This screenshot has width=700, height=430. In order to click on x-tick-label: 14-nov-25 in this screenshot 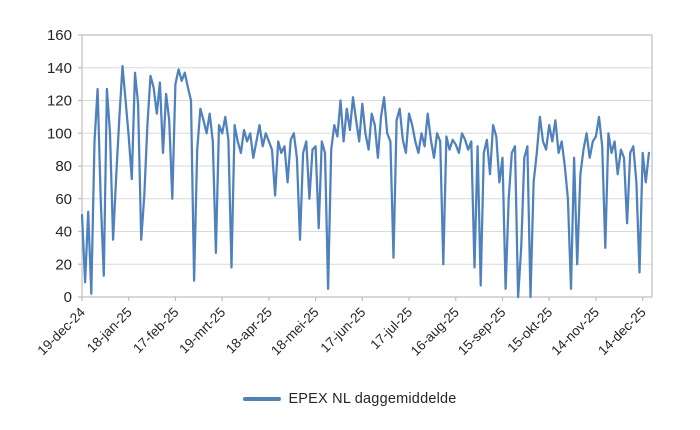, I will do `click(575, 332)`.